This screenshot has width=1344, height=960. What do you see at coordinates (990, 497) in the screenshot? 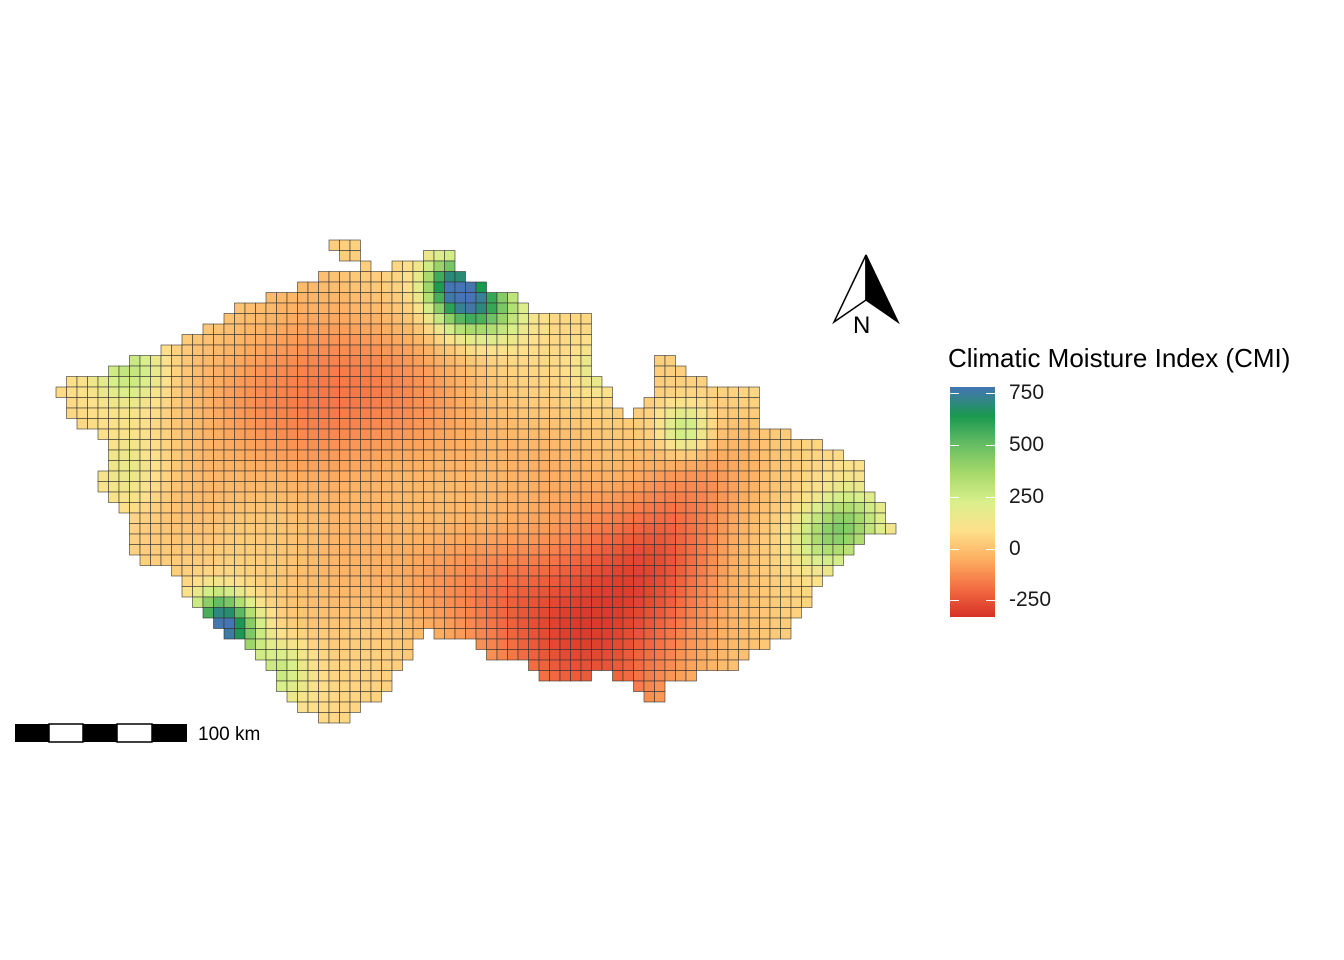
I see `legend-tick-mark` at bounding box center [990, 497].